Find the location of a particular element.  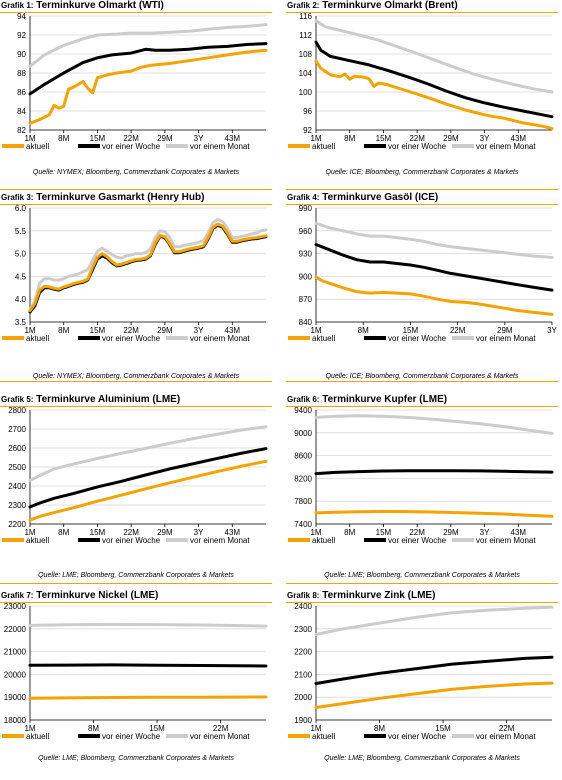

chart-title: Grafik 7: Terminkurve Nickel (LME) is located at coordinates (80, 595).